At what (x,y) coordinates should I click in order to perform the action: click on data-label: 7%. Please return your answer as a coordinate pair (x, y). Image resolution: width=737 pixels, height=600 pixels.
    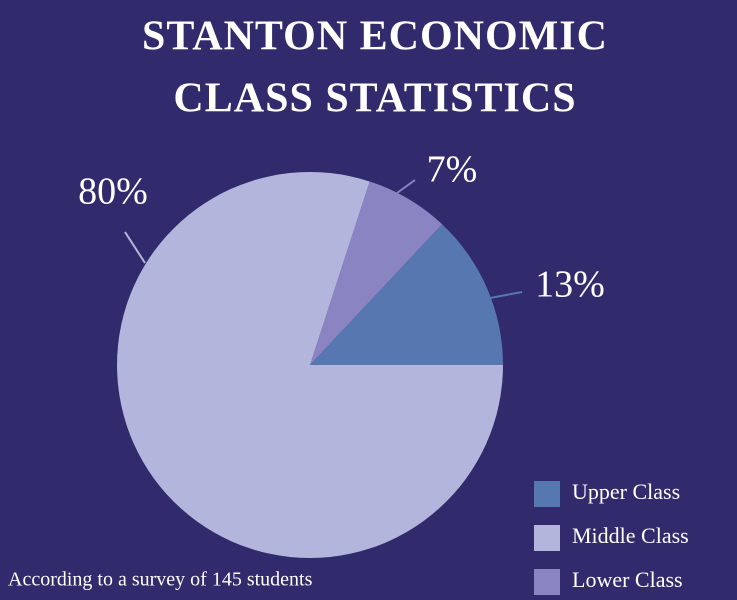
    Looking at the image, I should click on (452, 170).